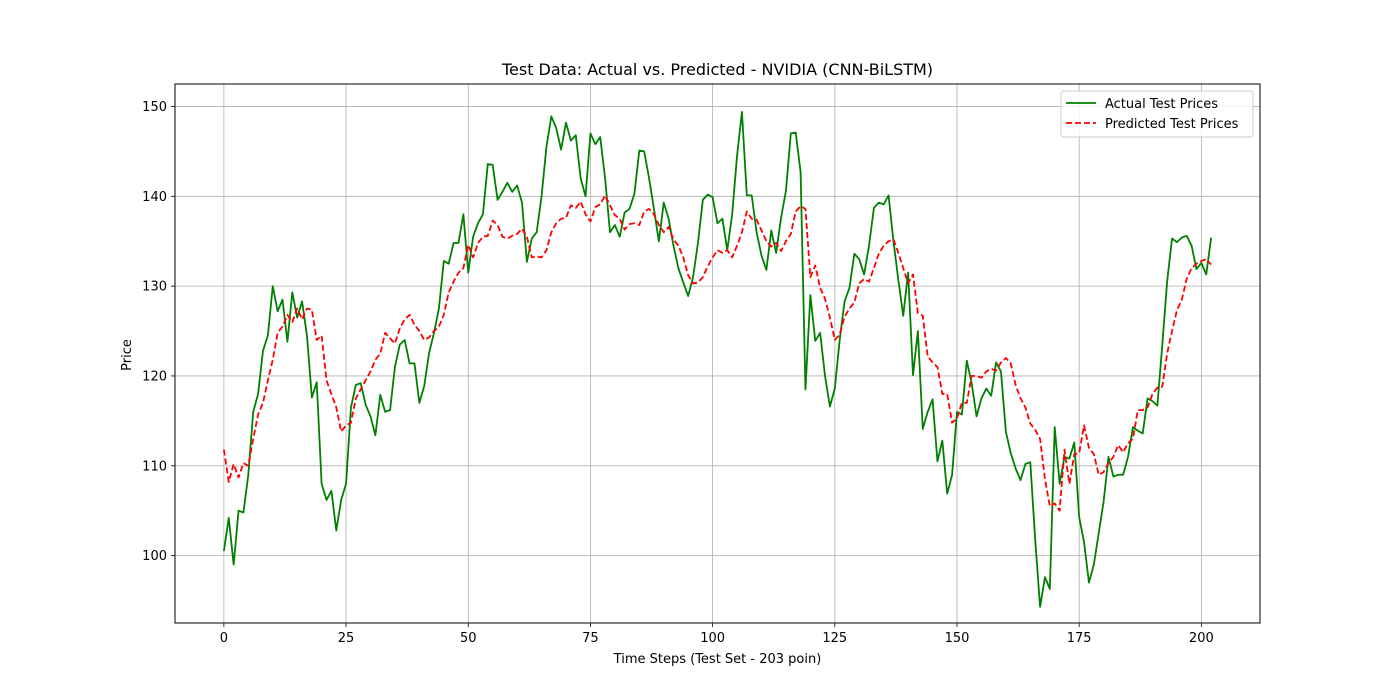 The height and width of the screenshot is (700, 1400). I want to click on y-axis-label: Price, so click(127, 355).